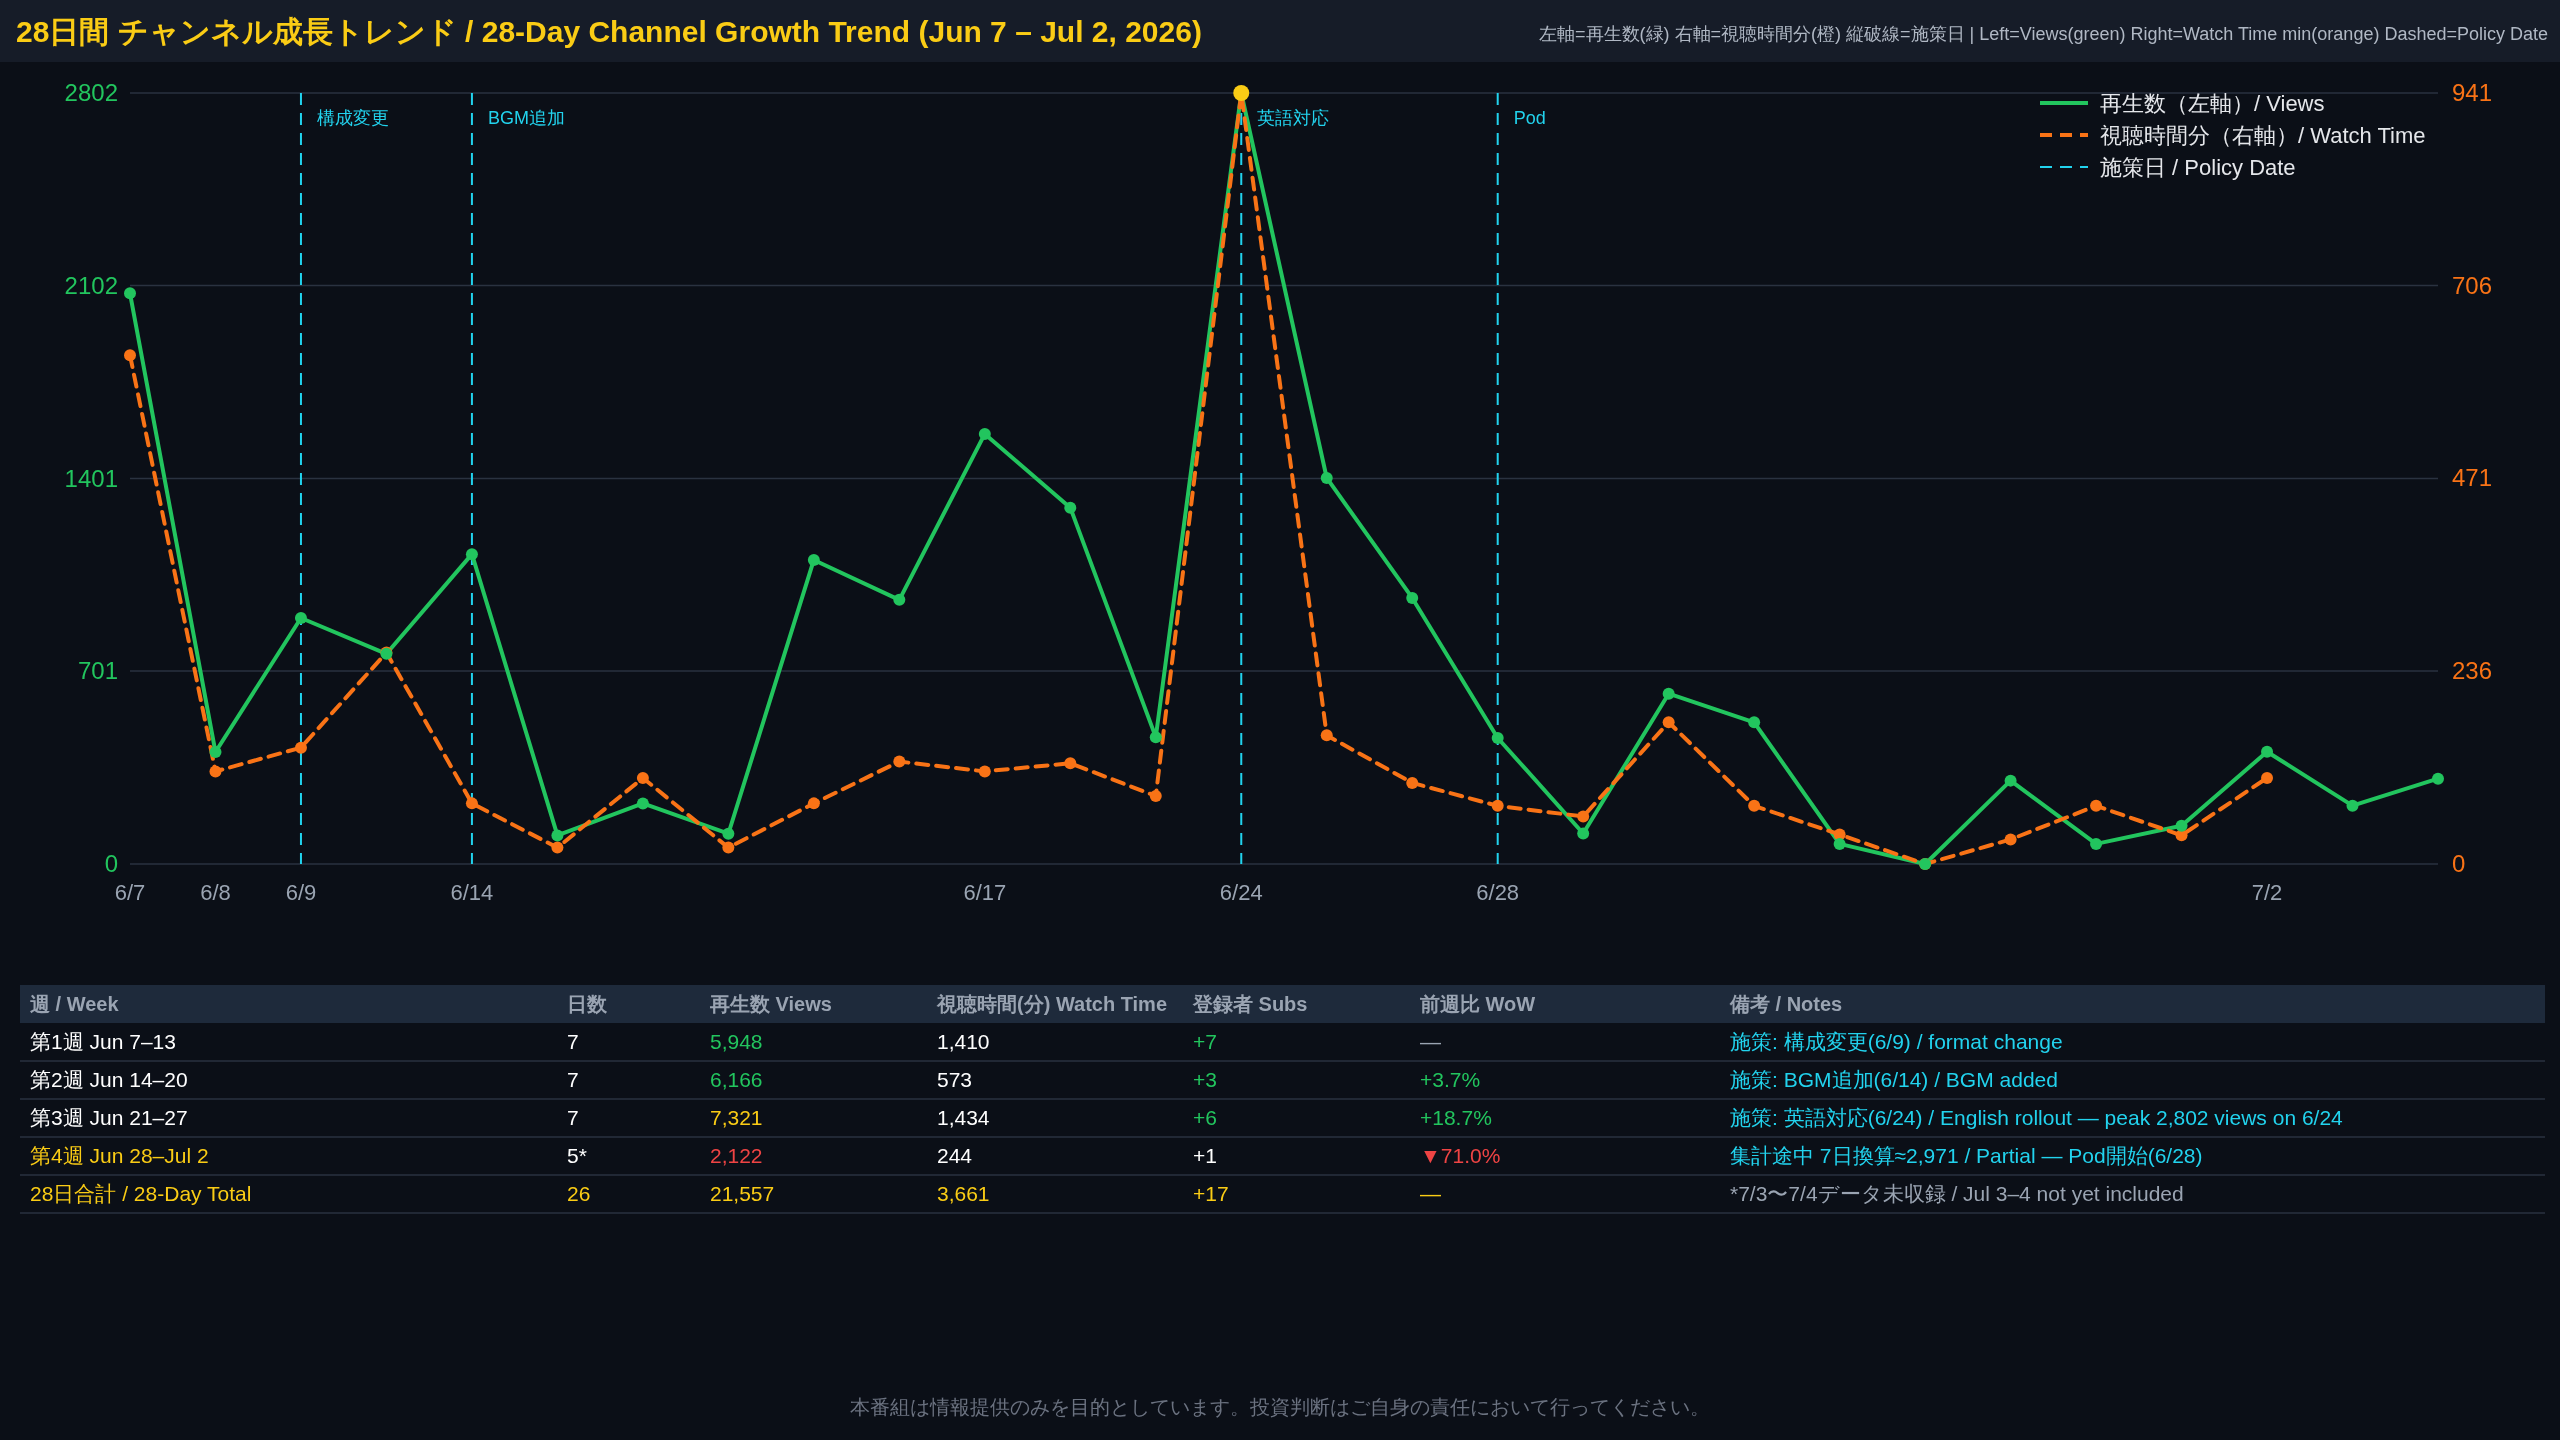 This screenshot has height=1440, width=2560. What do you see at coordinates (97, 671) in the screenshot?
I see `y-tick-label: 701` at bounding box center [97, 671].